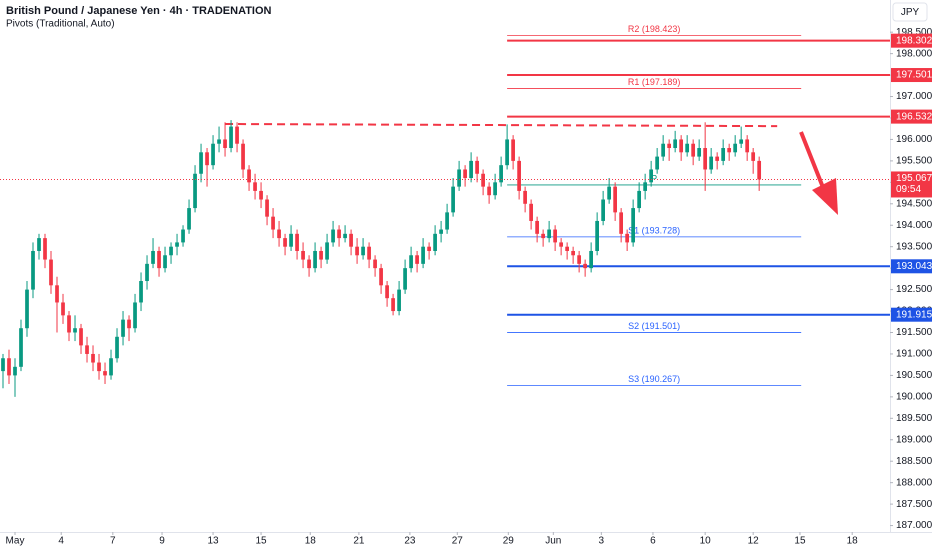 The height and width of the screenshot is (555, 932). Describe the element at coordinates (813, 163) in the screenshot. I see `arrow-shaft` at that location.